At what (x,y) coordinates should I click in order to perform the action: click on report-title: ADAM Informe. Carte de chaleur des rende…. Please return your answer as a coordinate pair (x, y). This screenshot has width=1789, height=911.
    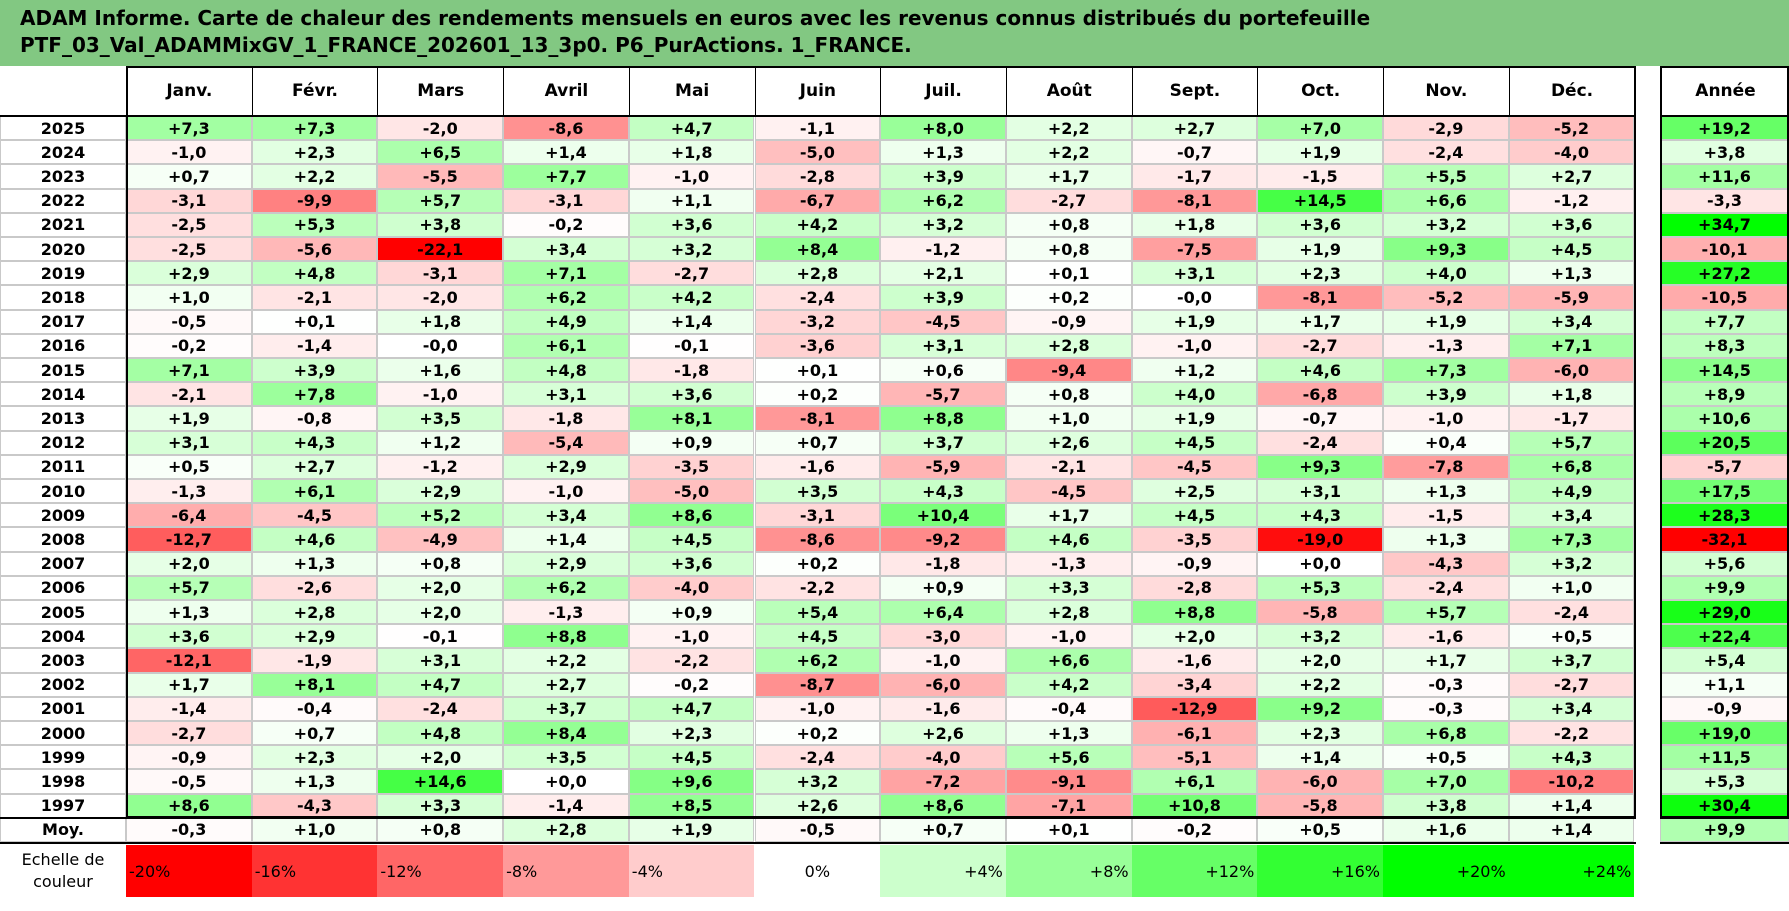
    Looking at the image, I should click on (894, 33).